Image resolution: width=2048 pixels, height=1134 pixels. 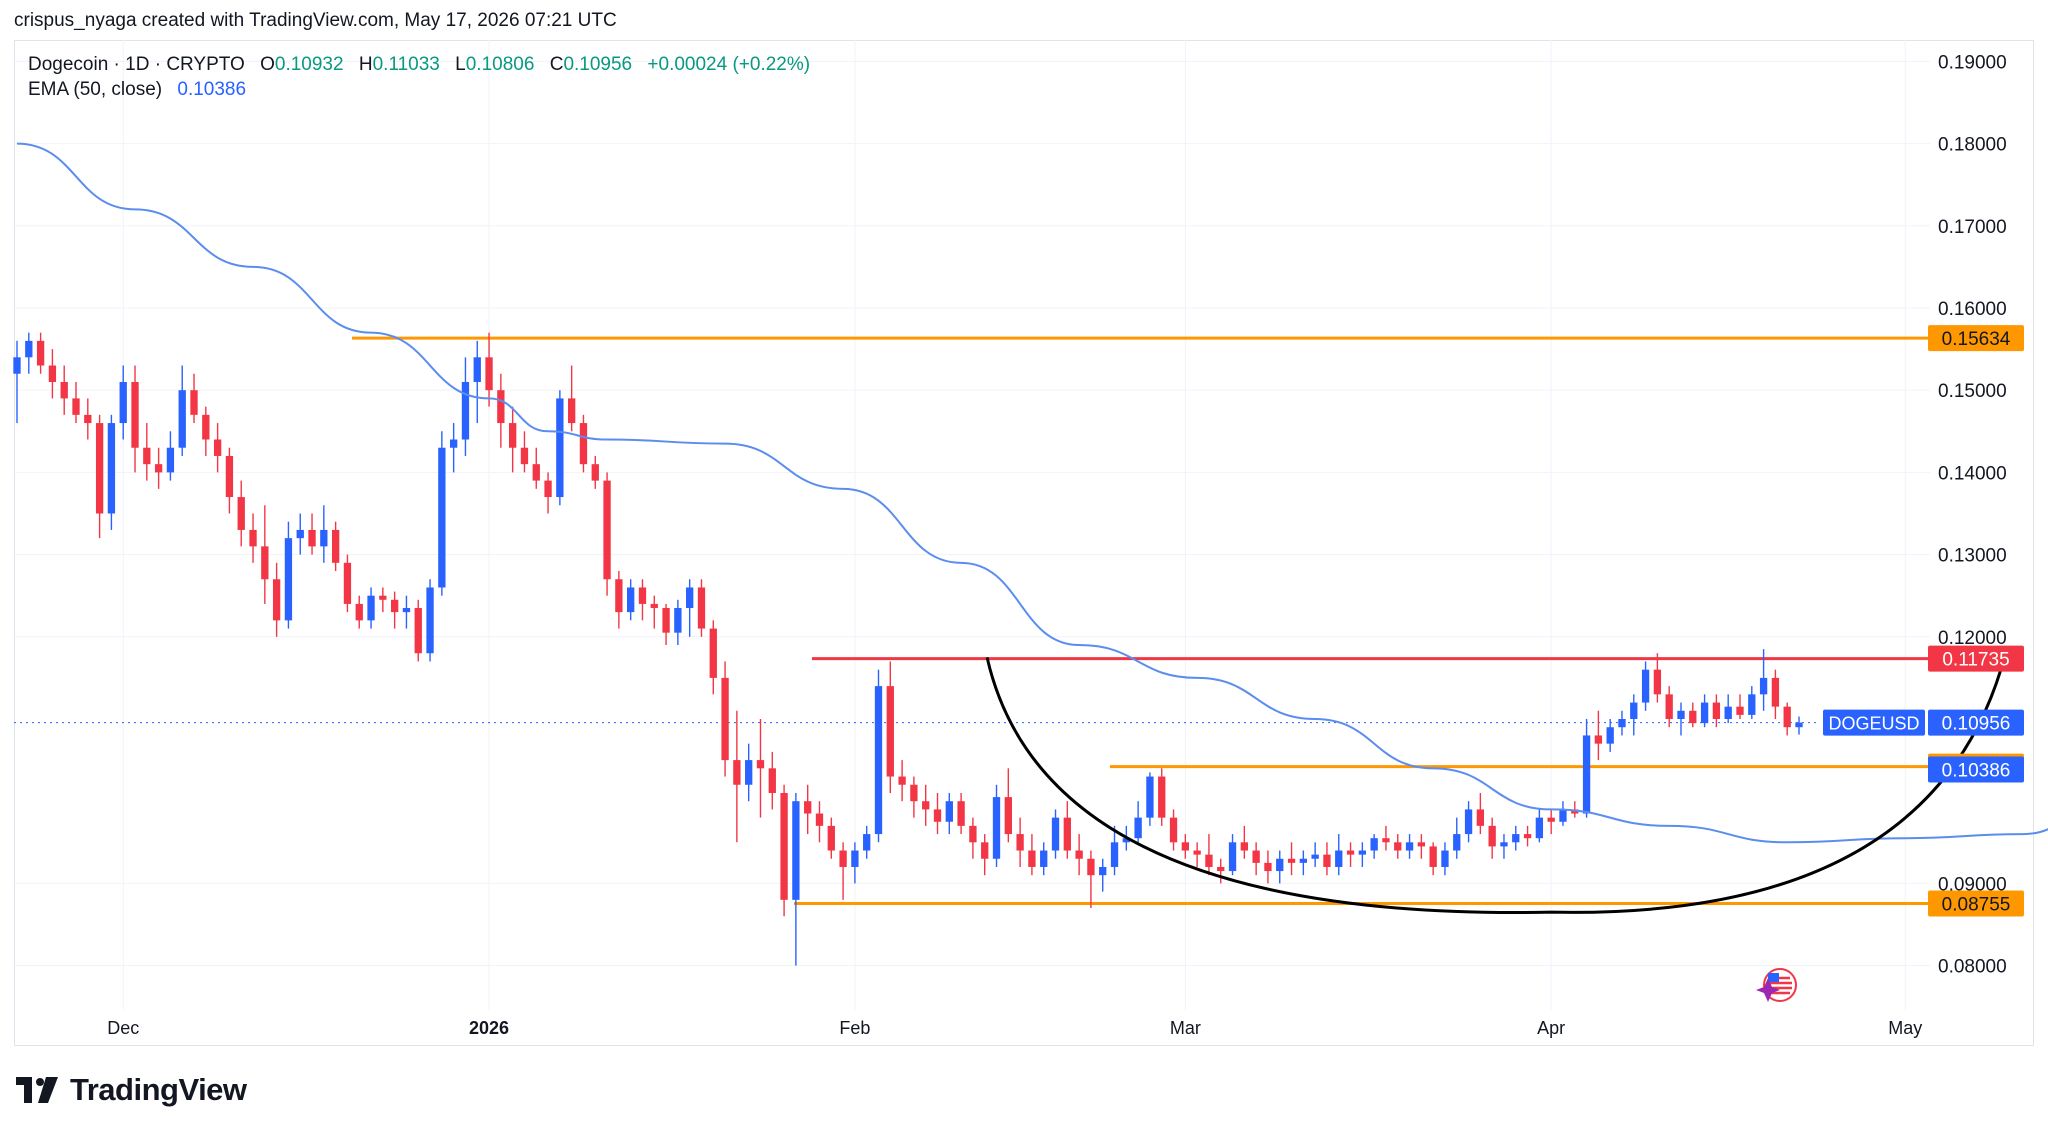 I want to click on open-value: 0.10932, so click(x=309, y=64).